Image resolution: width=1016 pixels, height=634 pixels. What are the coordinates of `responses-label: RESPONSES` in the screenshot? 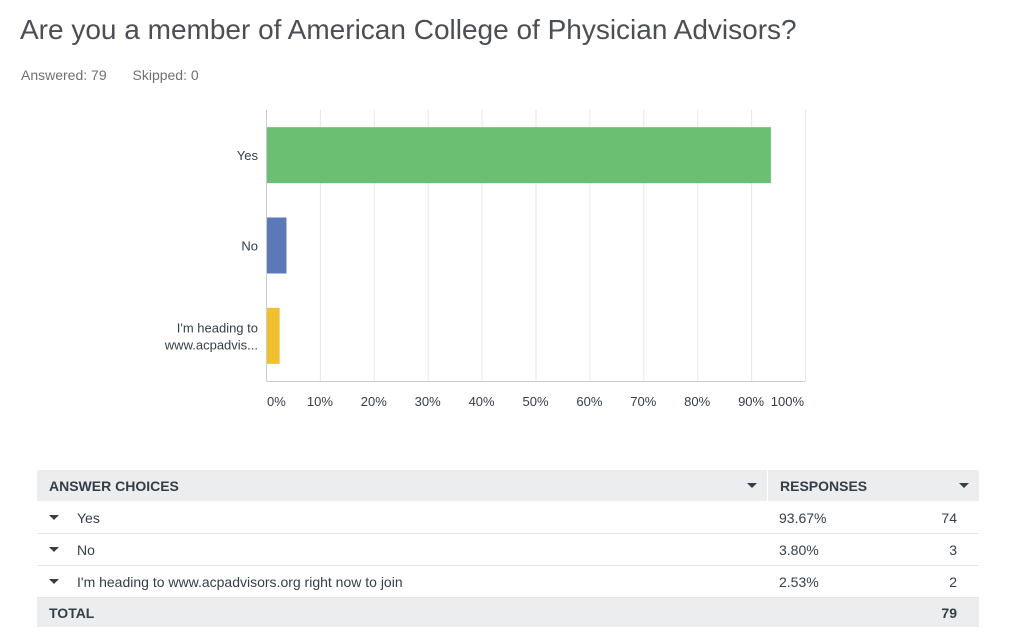 It's located at (824, 485).